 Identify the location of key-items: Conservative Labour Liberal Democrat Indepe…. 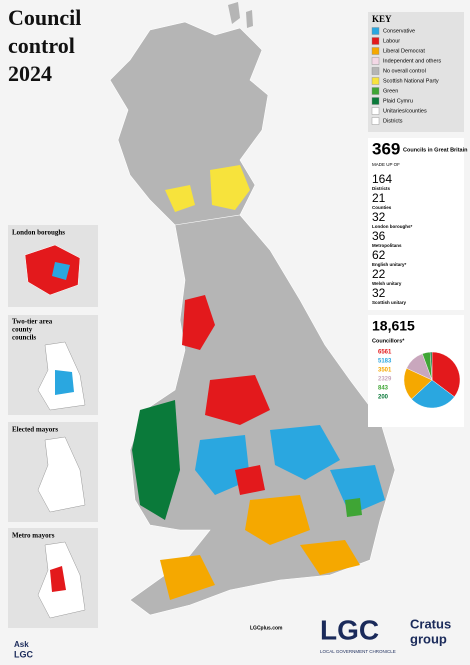
(406, 76).